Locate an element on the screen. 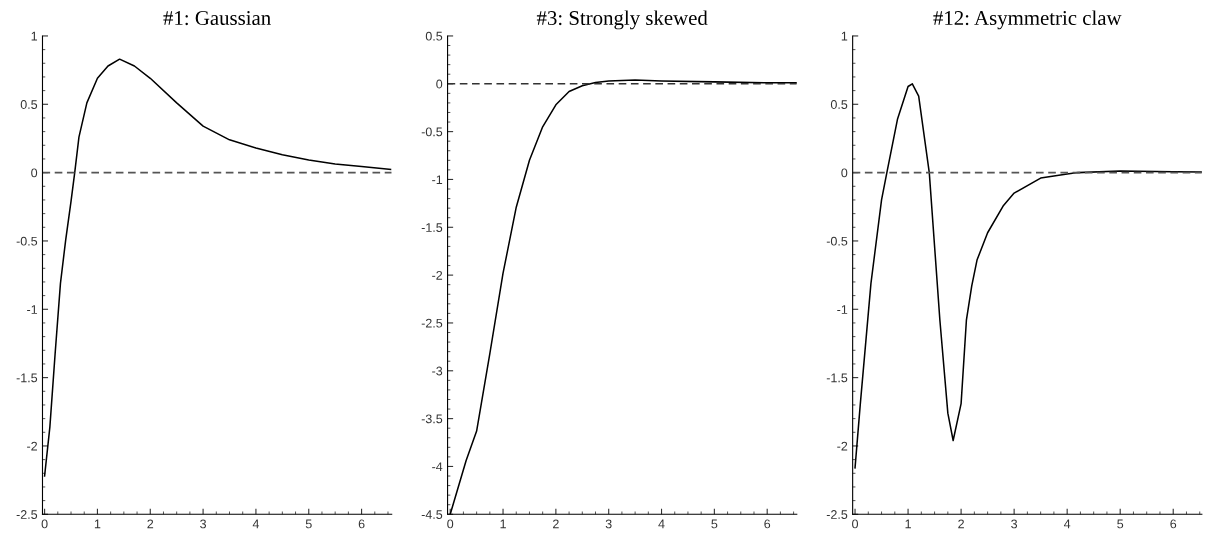  y-tick-label: -3.5 is located at coordinates (432, 419).